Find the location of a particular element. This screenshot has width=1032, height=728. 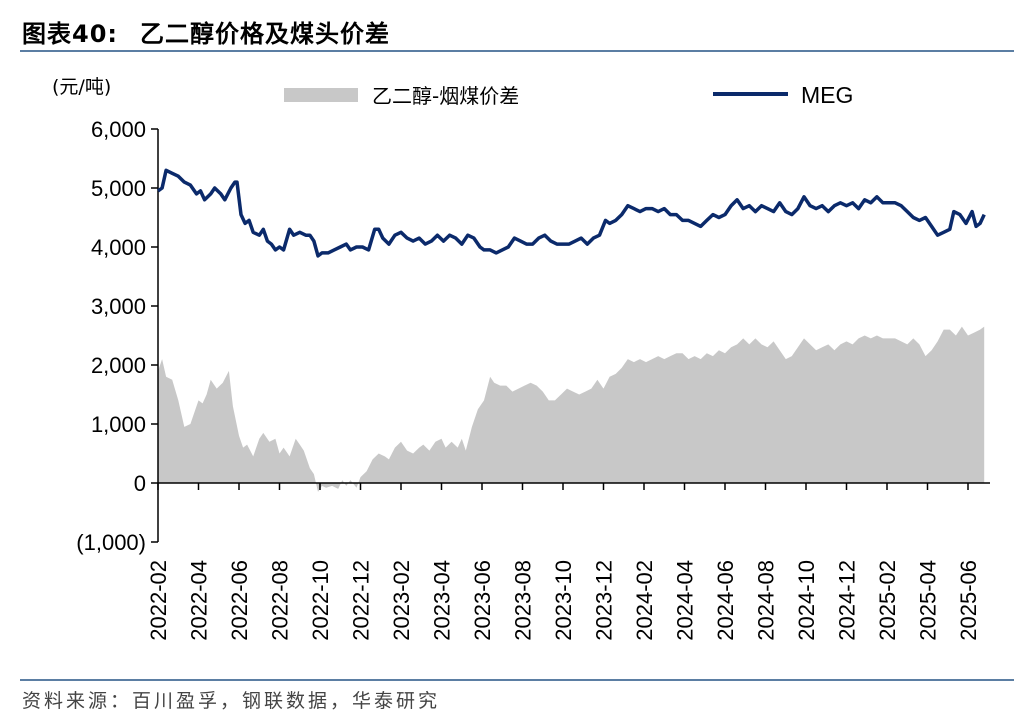

y-tick-label: 3,000 is located at coordinates (118, 306).